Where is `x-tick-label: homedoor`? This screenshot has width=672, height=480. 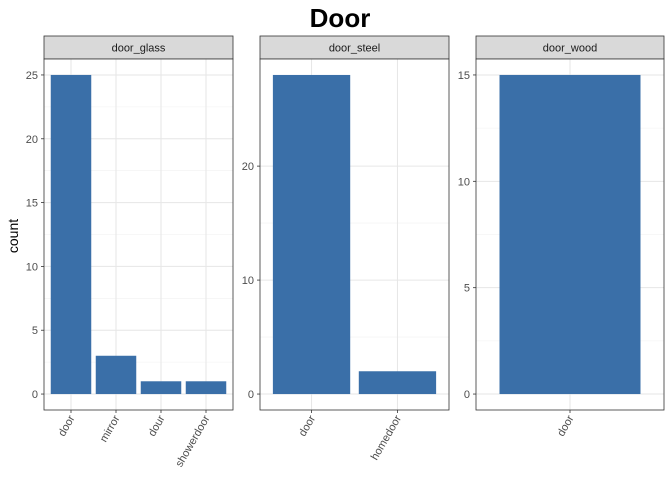
x-tick-label: homedoor is located at coordinates (386, 437).